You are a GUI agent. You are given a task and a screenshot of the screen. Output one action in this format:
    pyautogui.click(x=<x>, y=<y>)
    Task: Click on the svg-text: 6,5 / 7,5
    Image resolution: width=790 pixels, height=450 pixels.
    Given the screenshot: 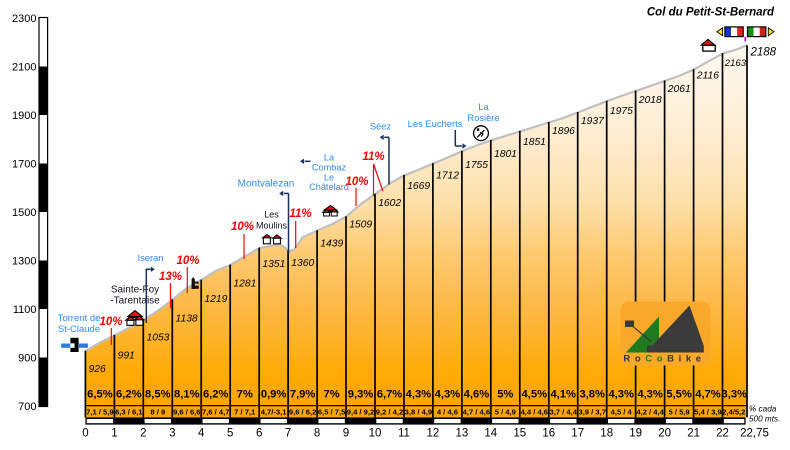 What is the action you would take?
    pyautogui.click(x=332, y=412)
    